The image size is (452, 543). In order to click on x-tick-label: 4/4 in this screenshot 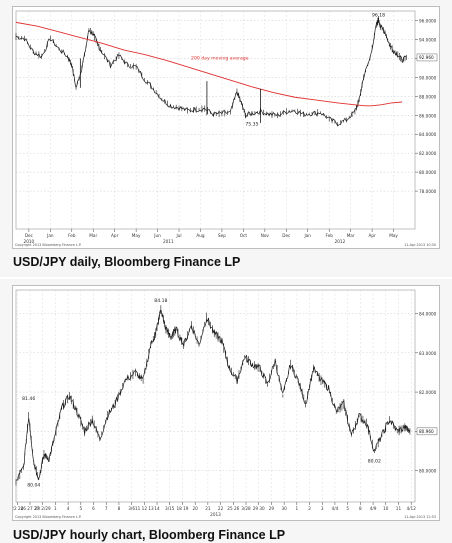, I will do `click(335, 508)`.